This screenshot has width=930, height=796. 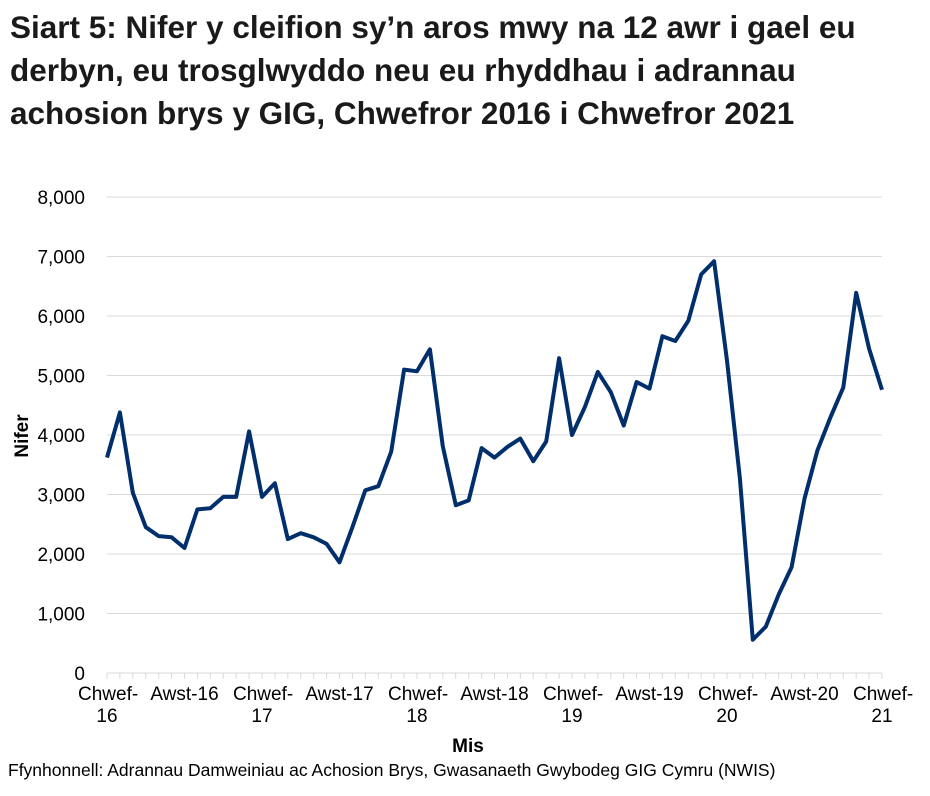 What do you see at coordinates (494, 694) in the screenshot?
I see `x-tick-label: Awst-18` at bounding box center [494, 694].